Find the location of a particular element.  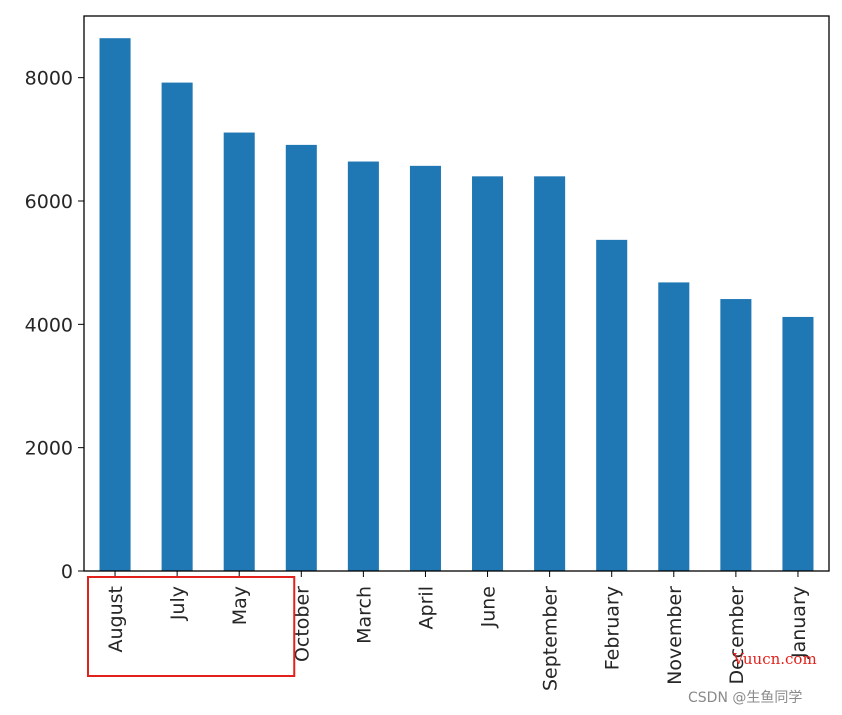

bar-march is located at coordinates (363, 366).